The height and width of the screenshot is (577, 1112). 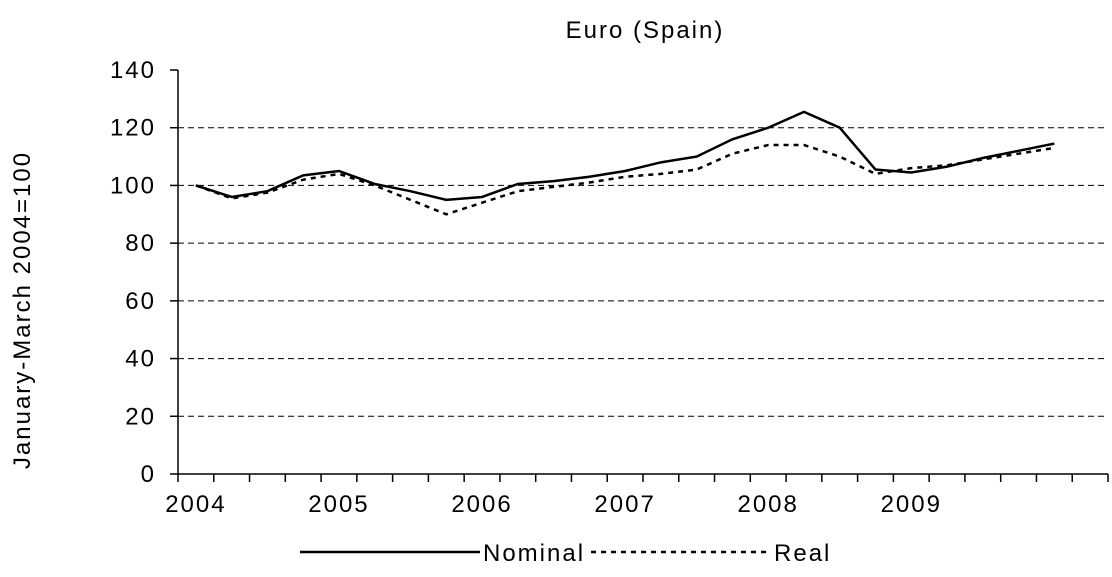 What do you see at coordinates (133, 128) in the screenshot?
I see `y-tick-label: 120` at bounding box center [133, 128].